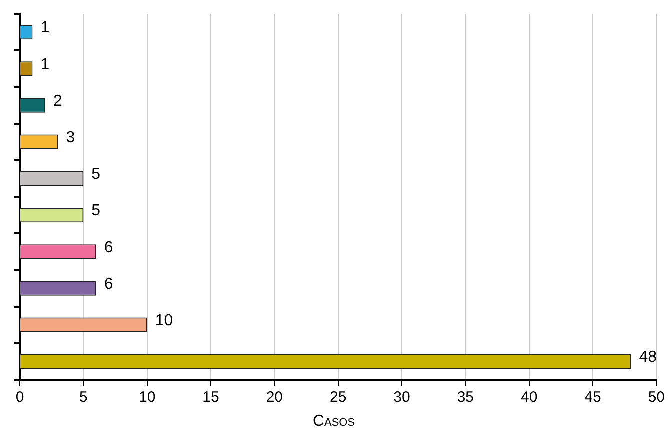 The height and width of the screenshot is (444, 668). Describe the element at coordinates (57, 101) in the screenshot. I see `data-label: 2` at that location.